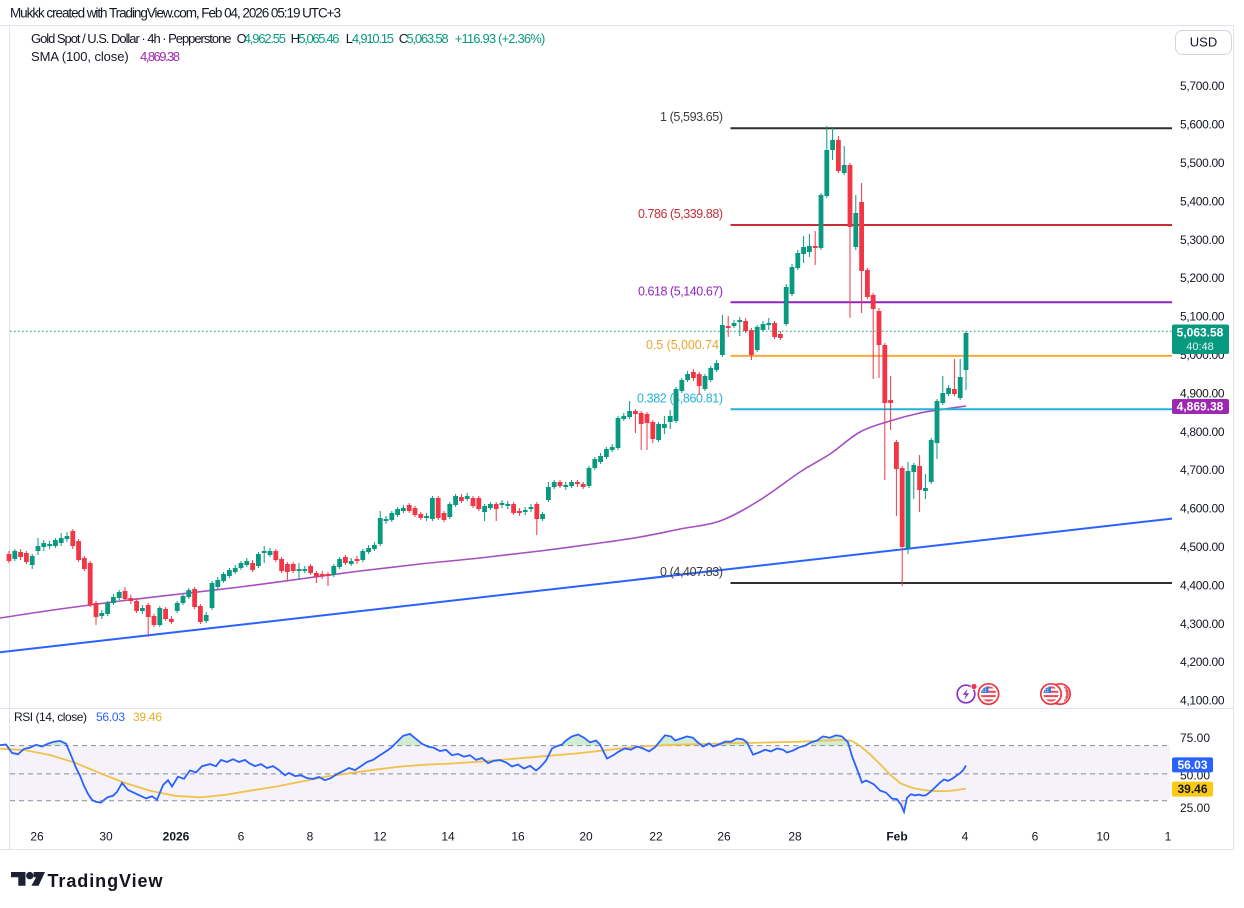 This screenshot has width=1244, height=908. Describe the element at coordinates (691, 117) in the screenshot. I see `svg-text: 1 (5,593.65)` at that location.